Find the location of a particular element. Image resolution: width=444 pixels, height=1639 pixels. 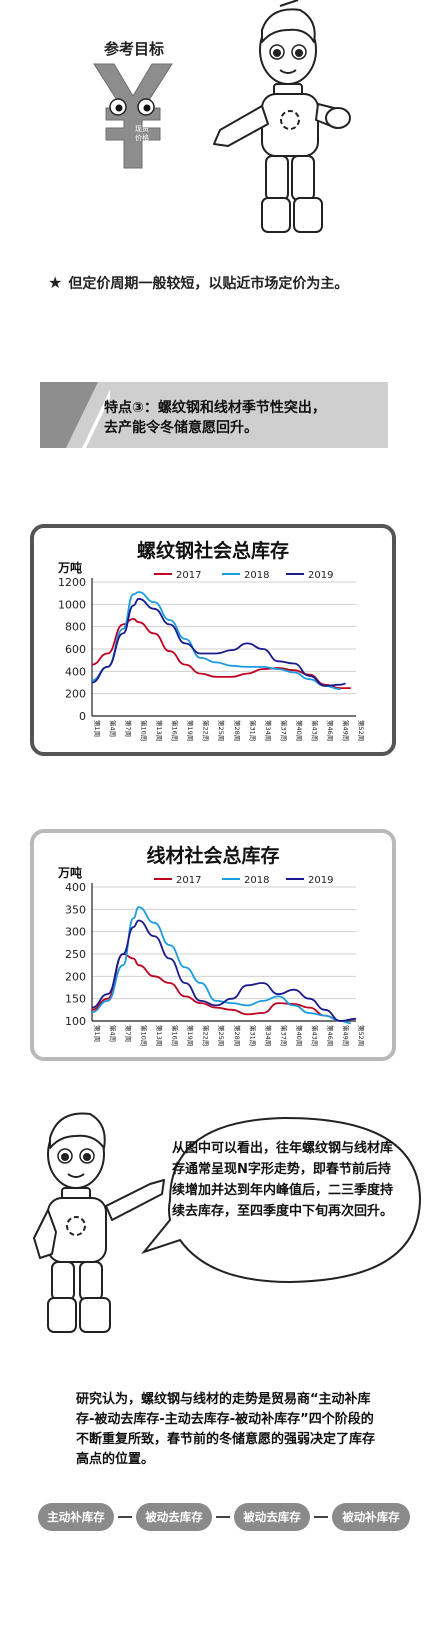

inventory-cycle: 主动补库存 被动去库存 被动去库存 被动补库存 is located at coordinates (224, 1517).